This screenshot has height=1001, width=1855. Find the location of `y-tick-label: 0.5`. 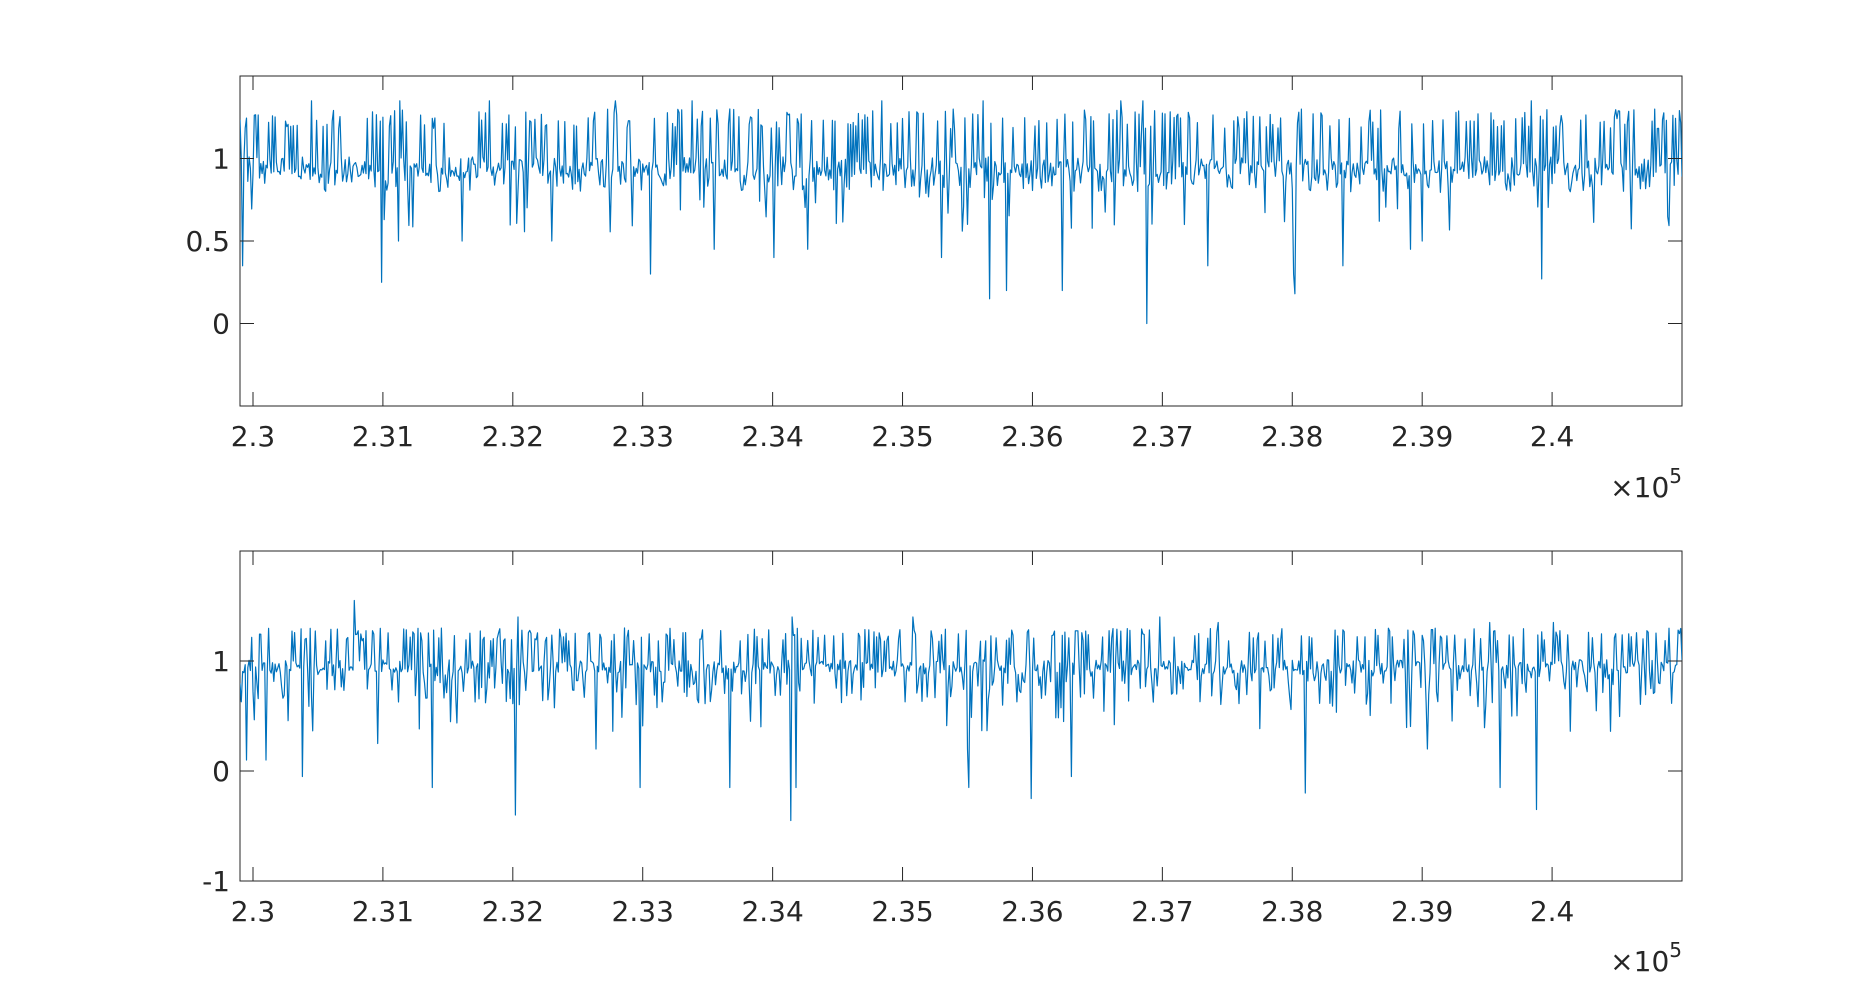

y-tick-label: 0.5 is located at coordinates (207, 241).